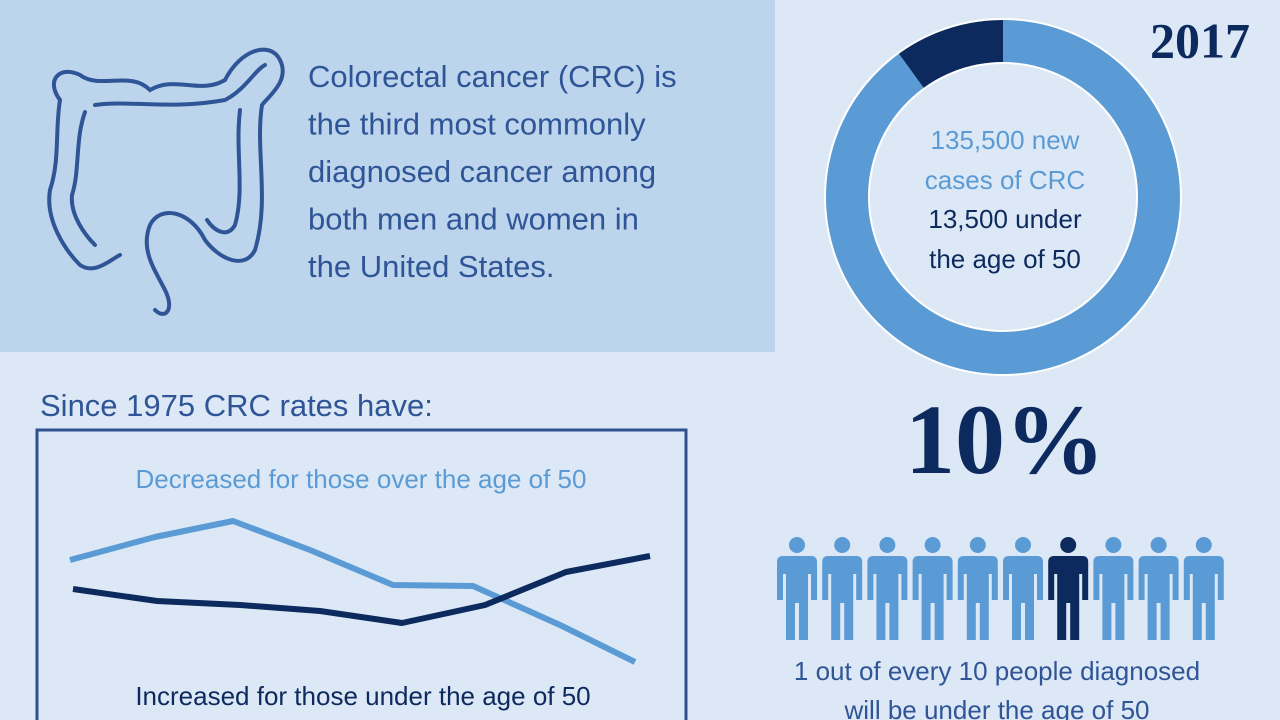  Describe the element at coordinates (477, 124) in the screenshot. I see `intro-text: the third most commonly` at that location.